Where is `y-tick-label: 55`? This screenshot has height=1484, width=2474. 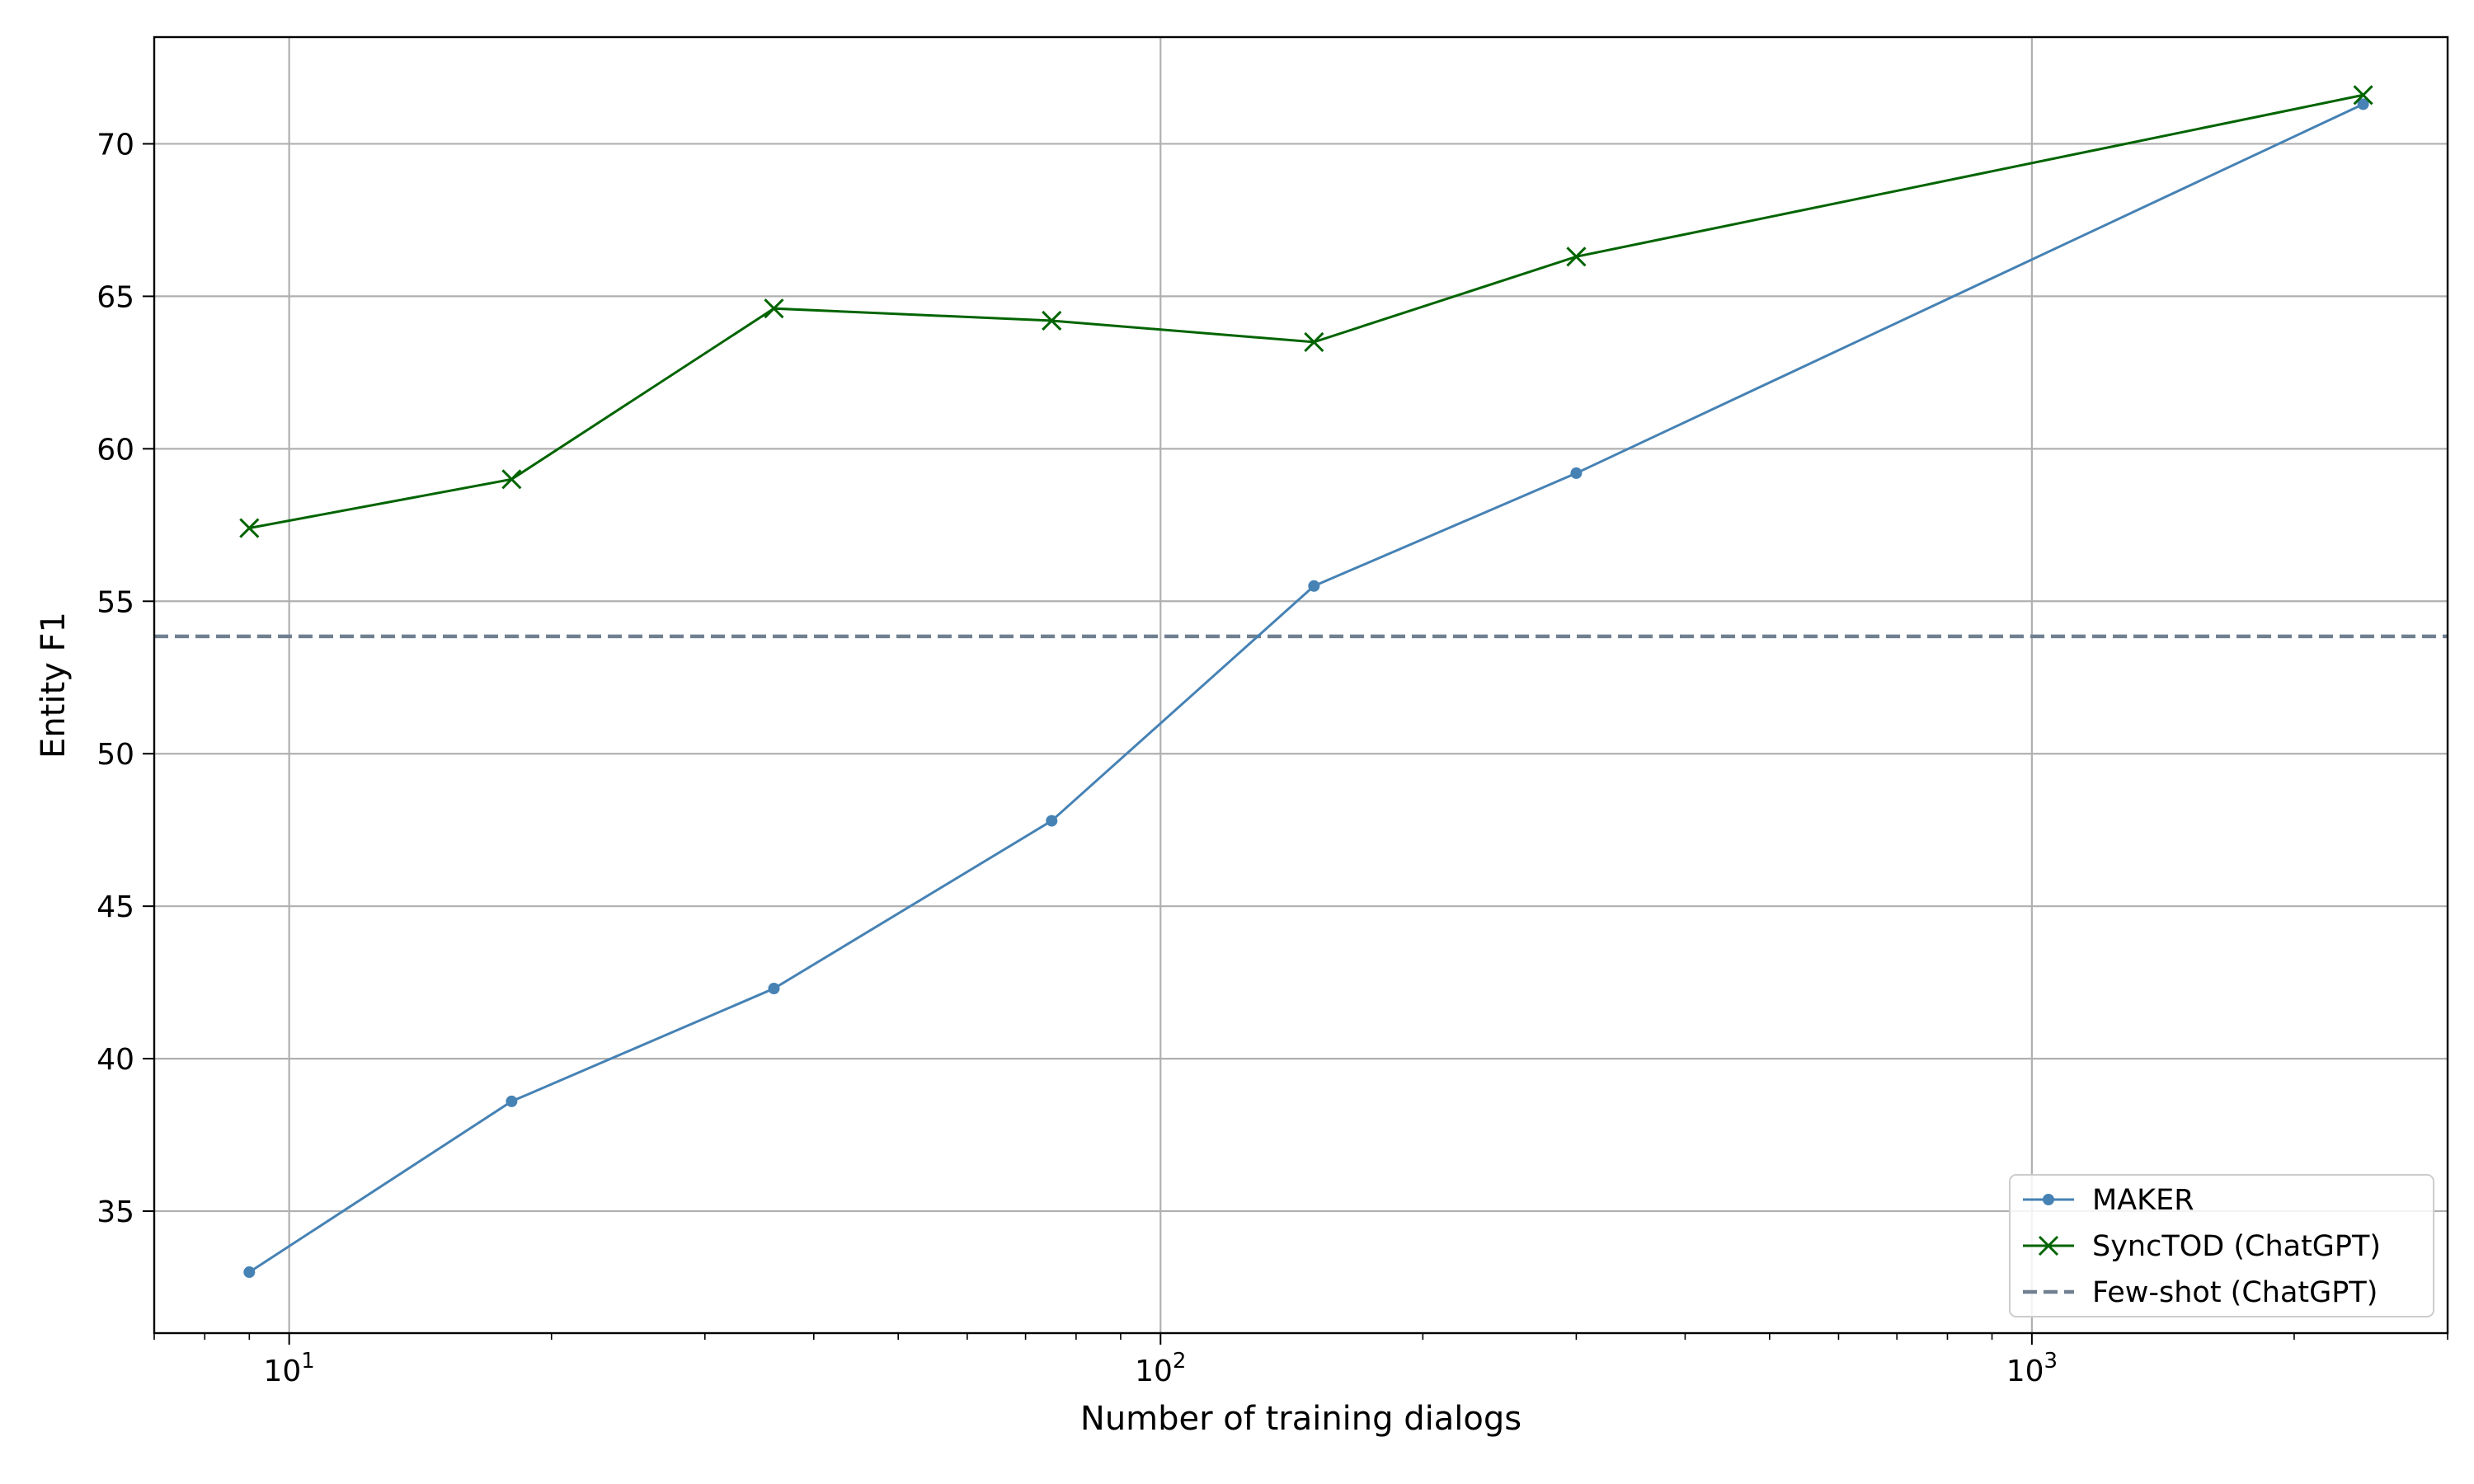
y-tick-label: 55 is located at coordinates (115, 602).